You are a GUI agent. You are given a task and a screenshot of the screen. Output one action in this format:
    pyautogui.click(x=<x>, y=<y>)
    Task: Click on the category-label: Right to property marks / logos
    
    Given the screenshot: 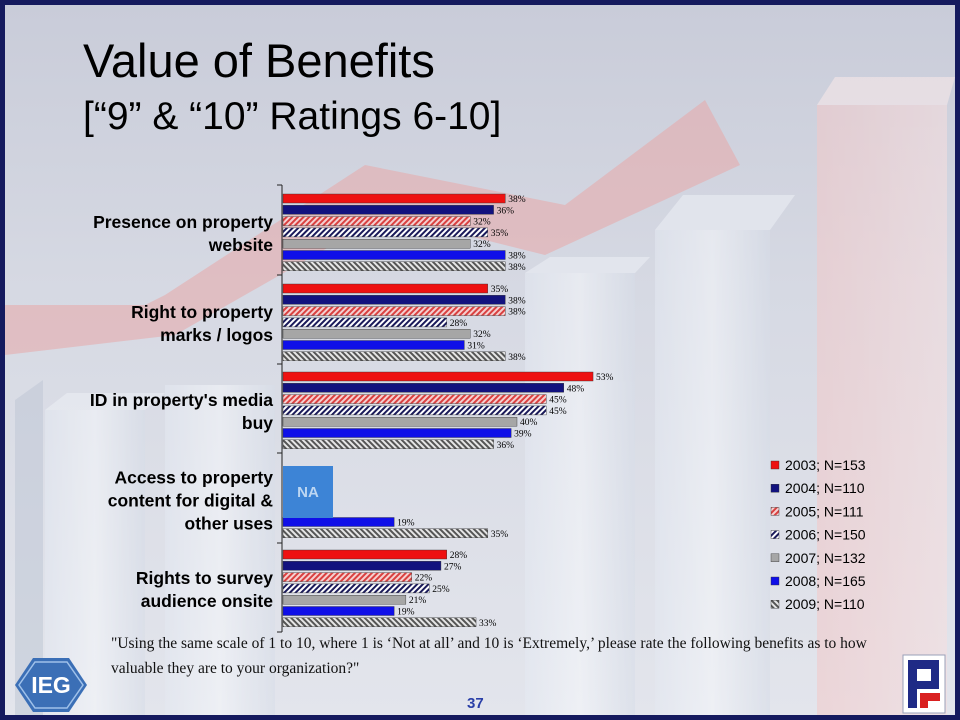 What is the action you would take?
    pyautogui.click(x=202, y=323)
    